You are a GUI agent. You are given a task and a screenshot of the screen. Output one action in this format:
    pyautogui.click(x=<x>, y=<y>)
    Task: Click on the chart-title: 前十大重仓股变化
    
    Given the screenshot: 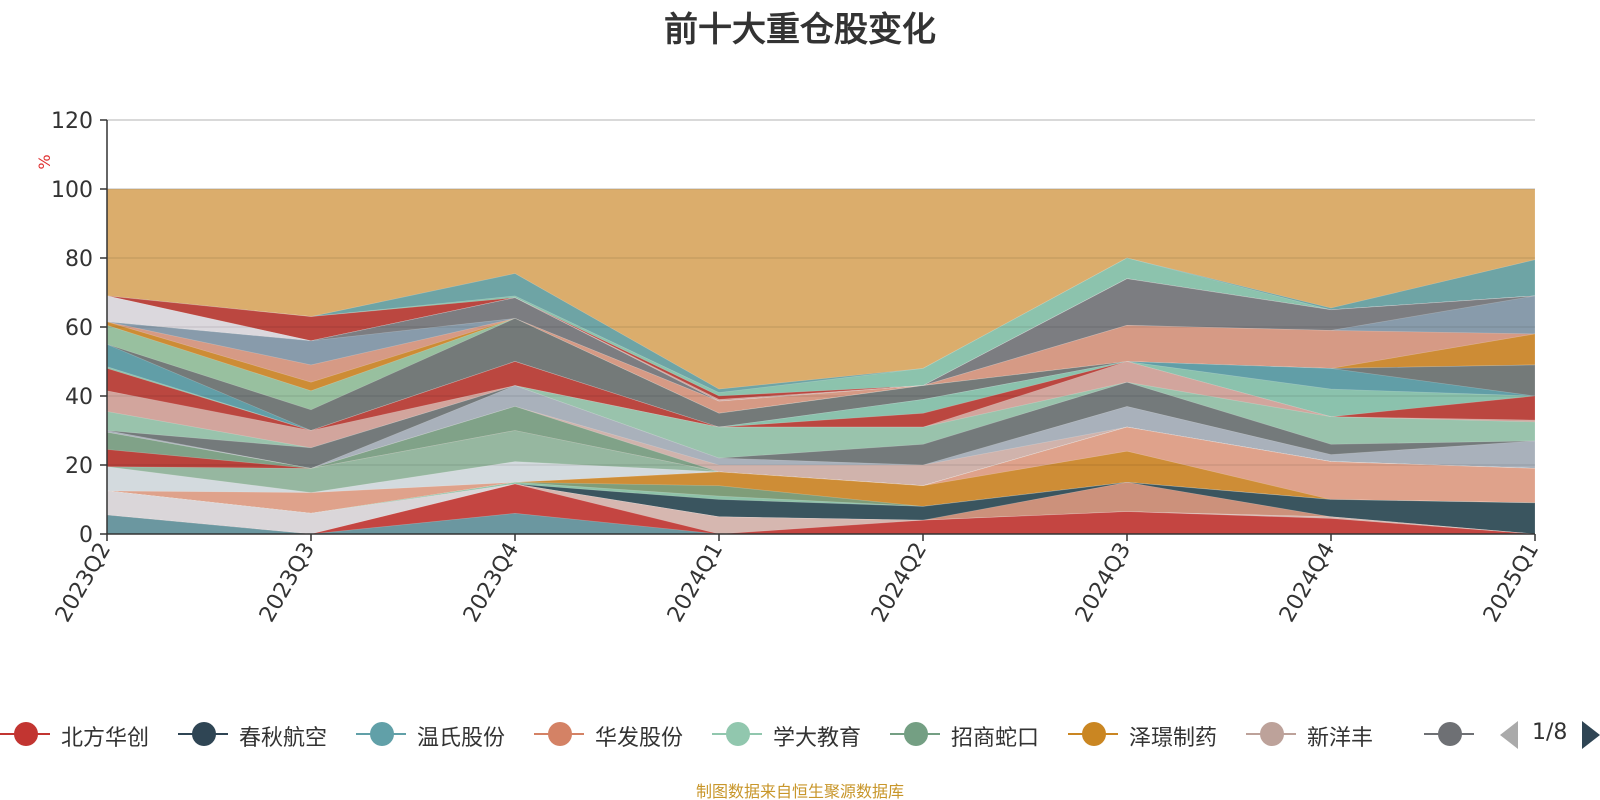 What is the action you would take?
    pyautogui.click(x=800, y=30)
    